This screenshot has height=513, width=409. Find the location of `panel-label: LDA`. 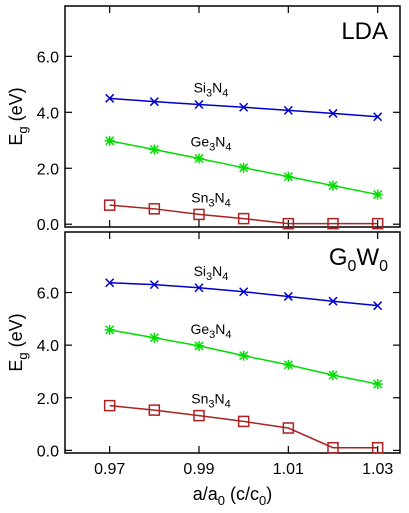

panel-label: LDA is located at coordinates (364, 31).